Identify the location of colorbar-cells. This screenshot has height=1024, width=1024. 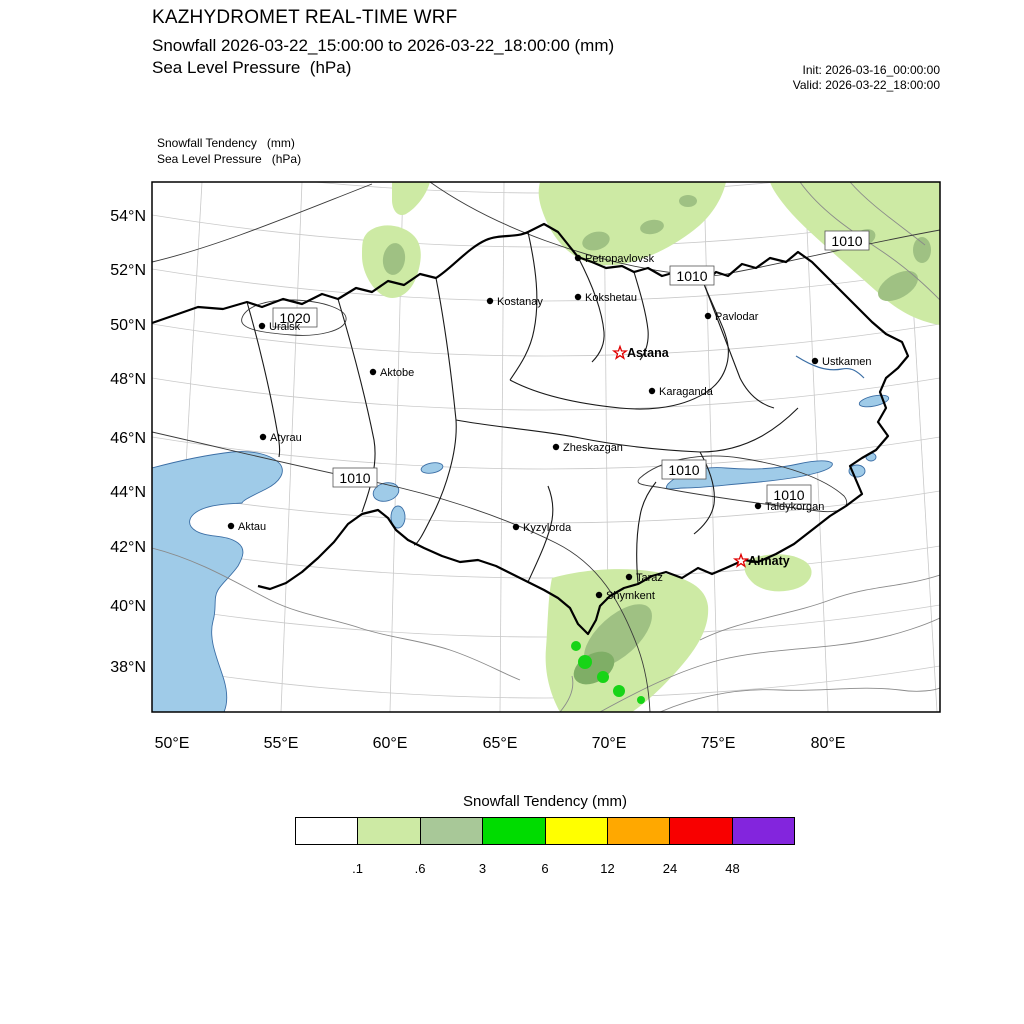
(545, 831).